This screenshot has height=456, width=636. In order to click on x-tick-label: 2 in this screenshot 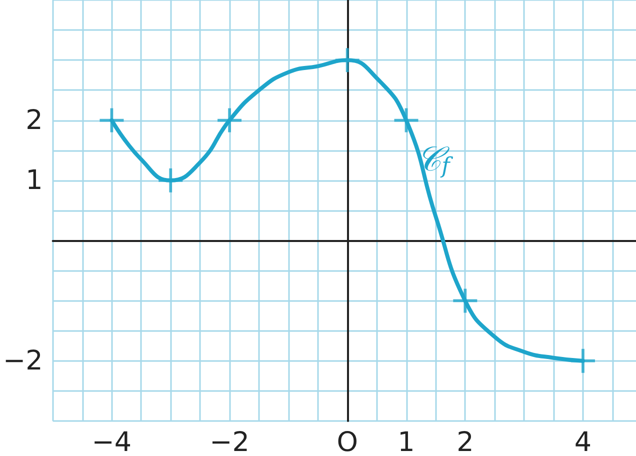, I will do `click(465, 441)`.